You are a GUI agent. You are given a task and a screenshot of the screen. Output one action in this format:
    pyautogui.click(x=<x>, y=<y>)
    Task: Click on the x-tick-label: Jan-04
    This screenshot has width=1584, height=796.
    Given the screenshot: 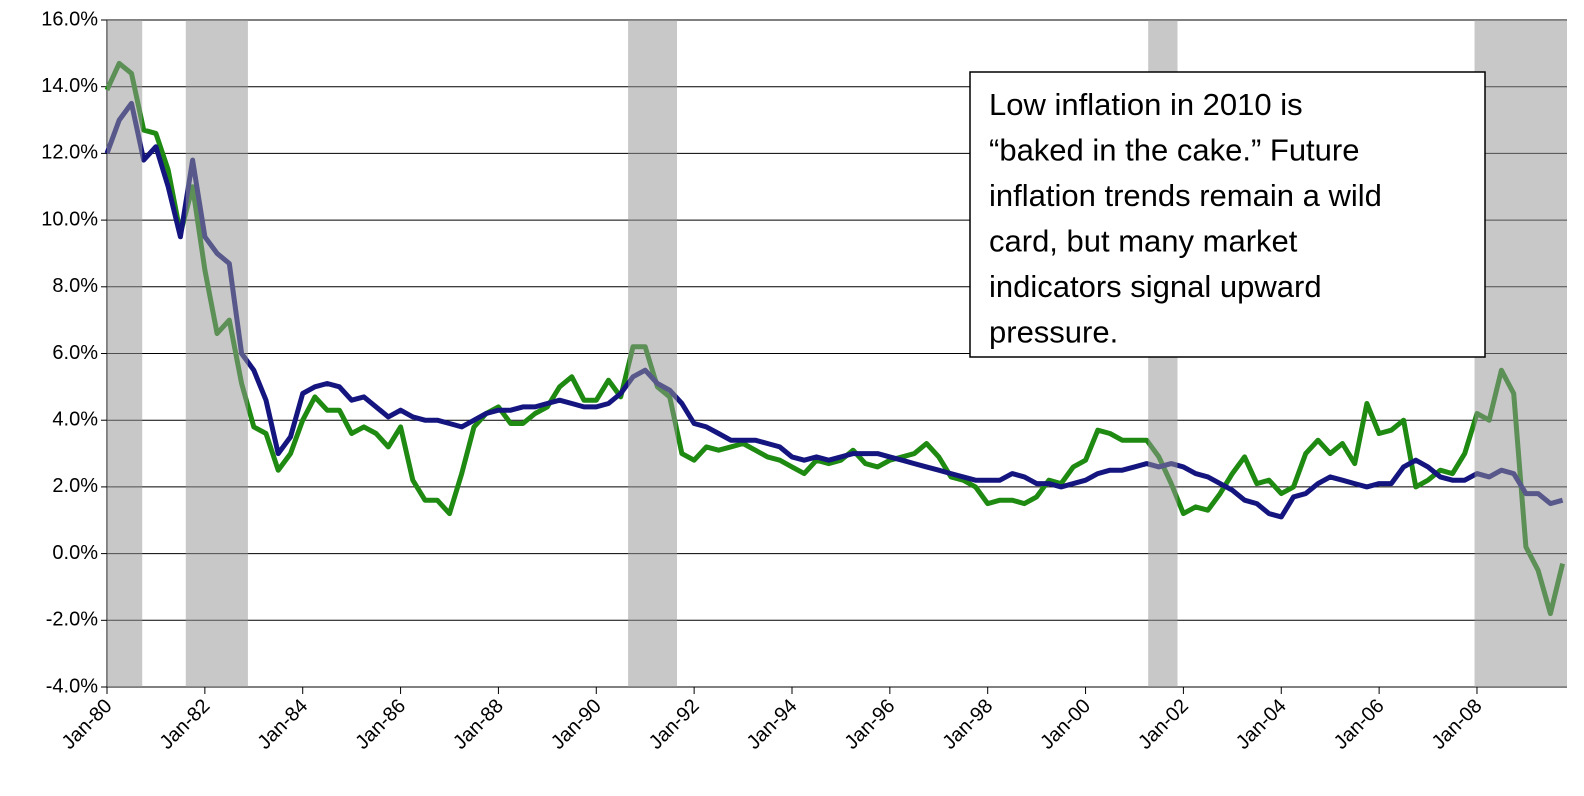 What is the action you would take?
    pyautogui.click(x=1261, y=724)
    